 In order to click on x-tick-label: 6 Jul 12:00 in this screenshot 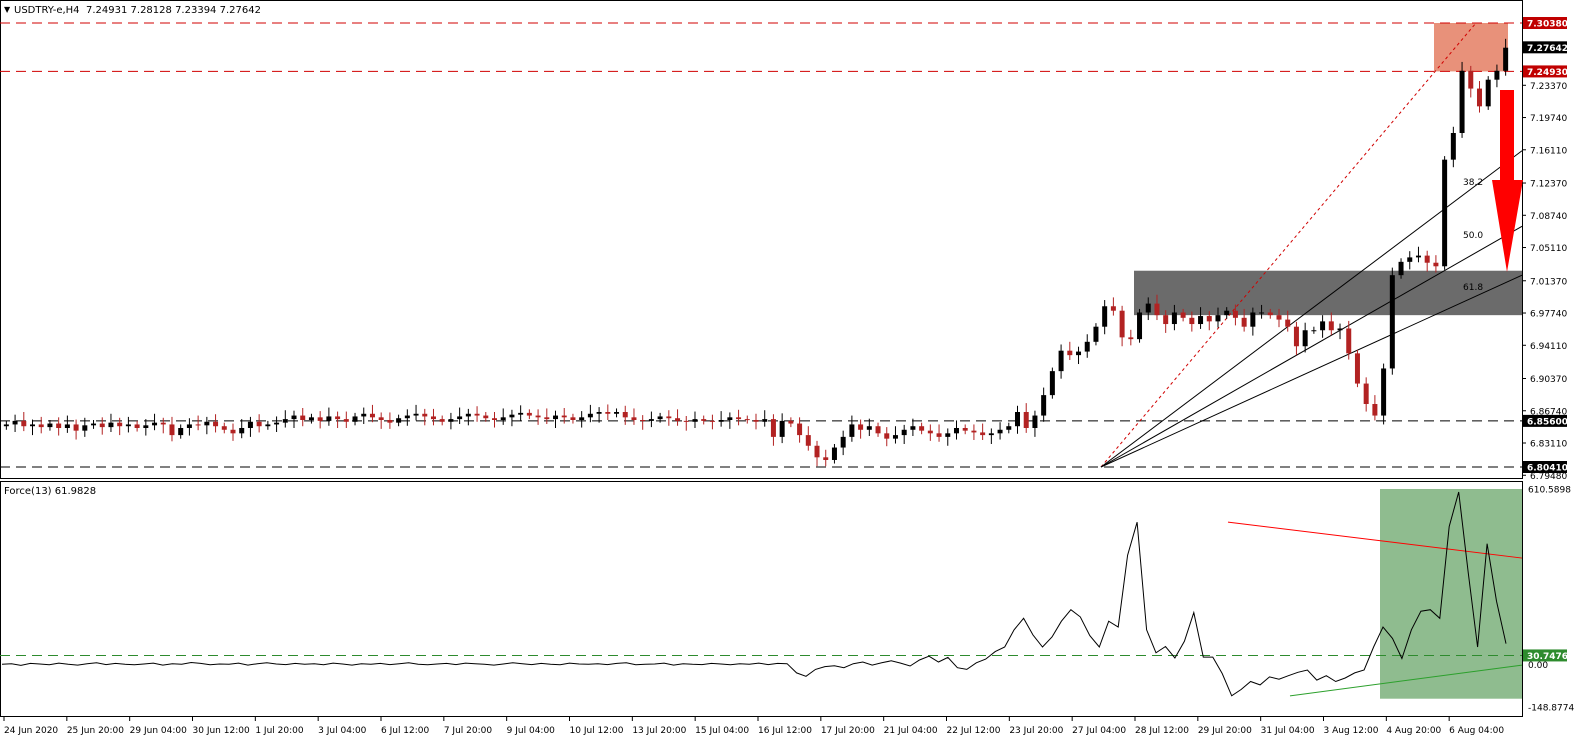, I will do `click(405, 731)`.